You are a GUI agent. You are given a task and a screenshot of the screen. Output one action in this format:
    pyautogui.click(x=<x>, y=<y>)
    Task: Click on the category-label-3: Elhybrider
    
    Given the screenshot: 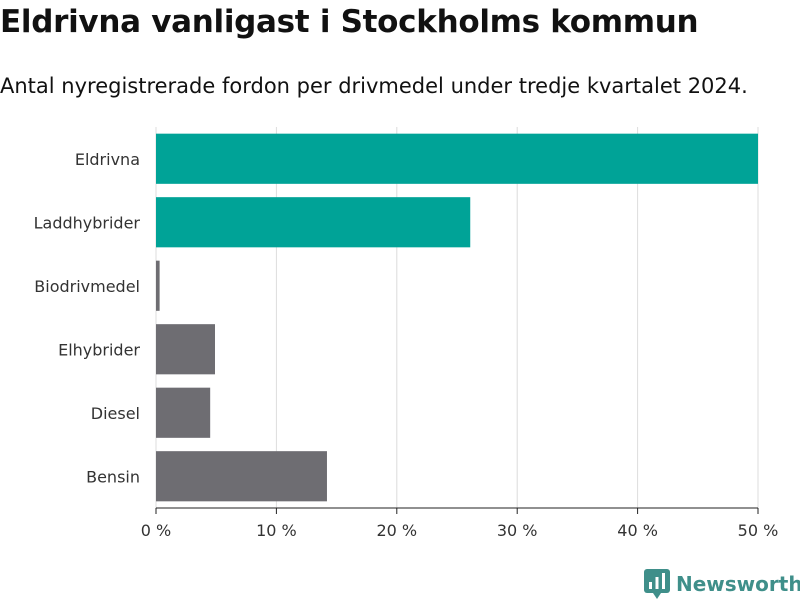 What is the action you would take?
    pyautogui.click(x=99, y=349)
    